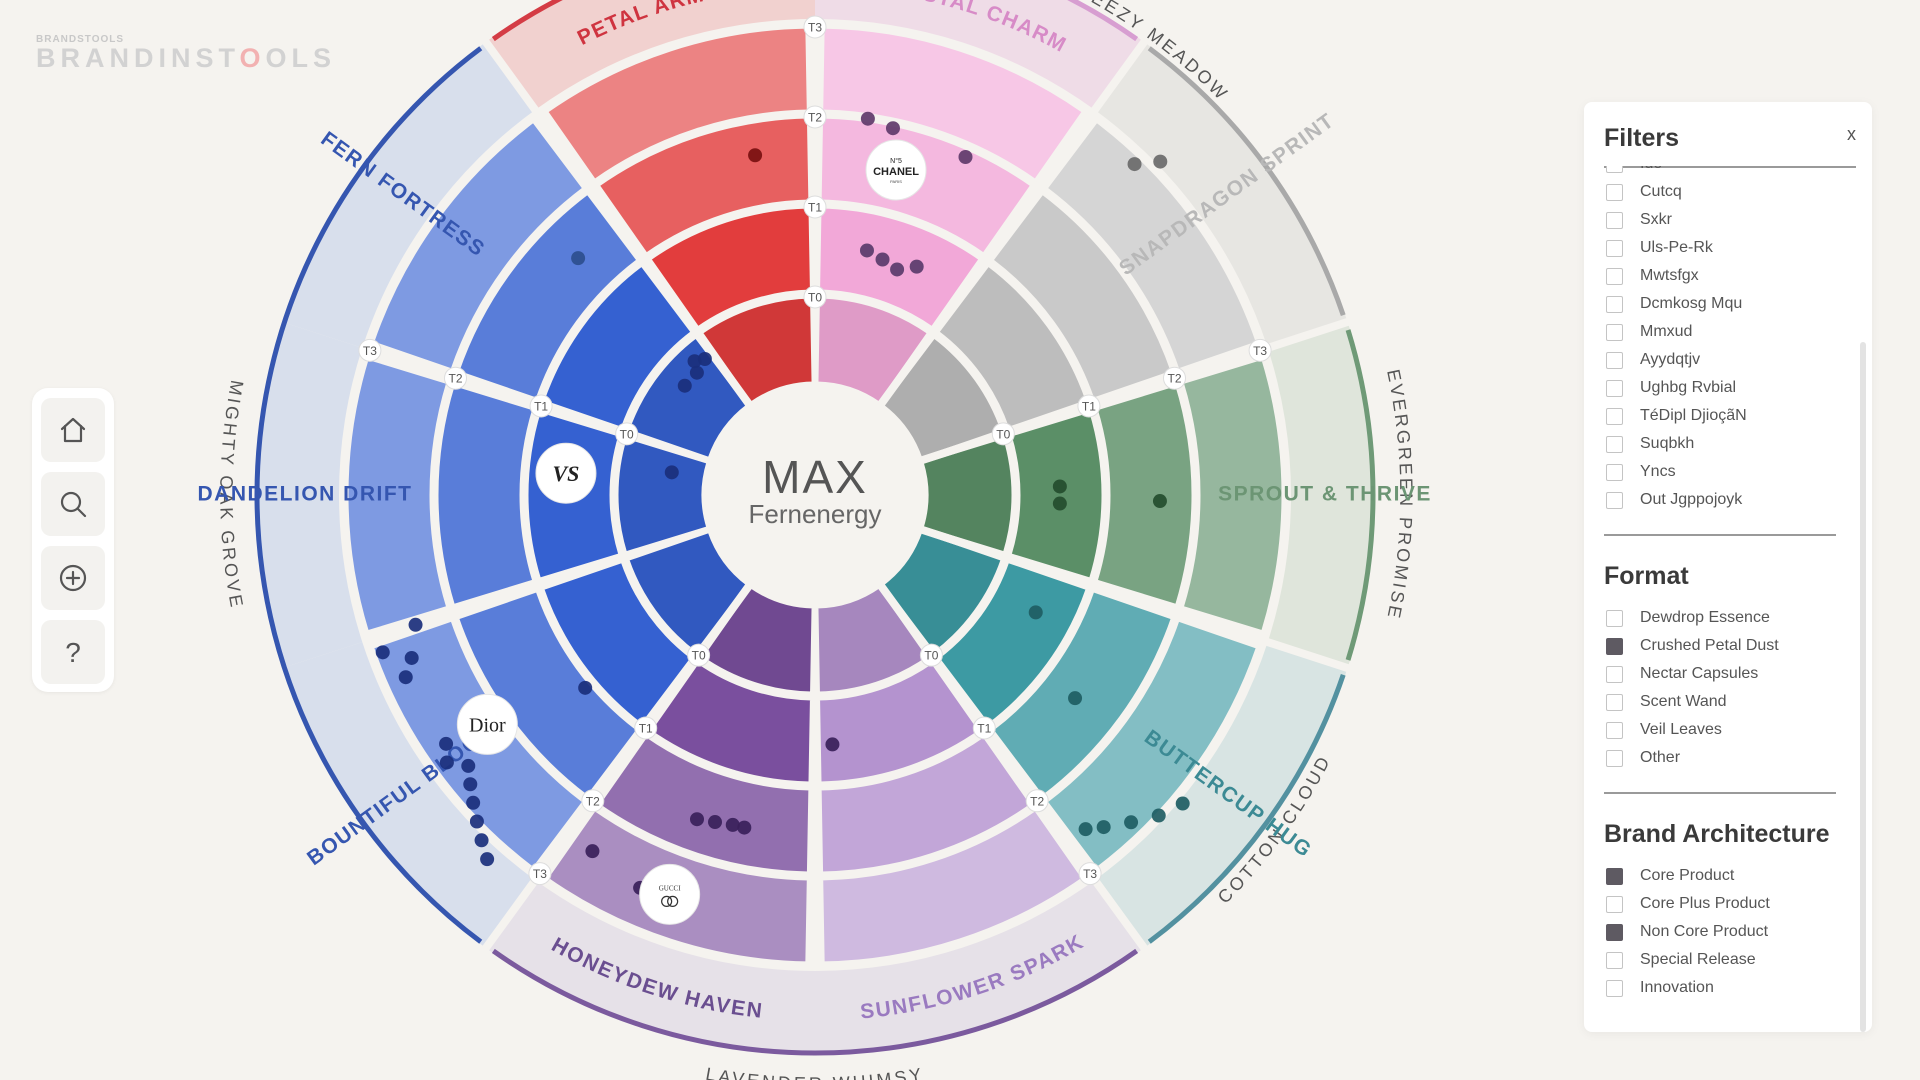 The width and height of the screenshot is (1920, 1080). What do you see at coordinates (1724, 960) in the screenshot?
I see `filter-option: Special Release` at bounding box center [1724, 960].